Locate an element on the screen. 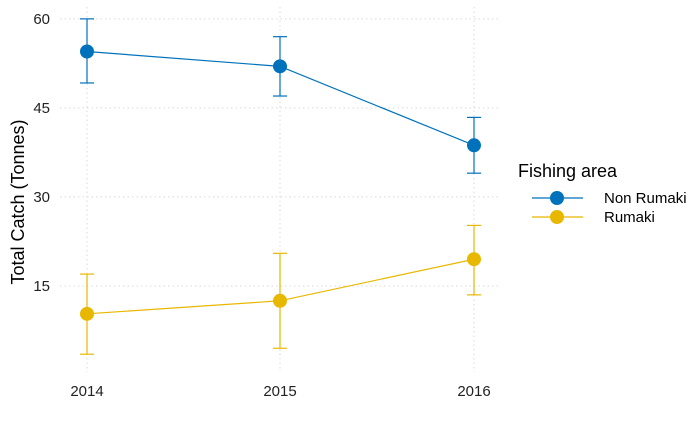 Image resolution: width=700 pixels, height=432 pixels. legend-item: Non Rumaki is located at coordinates (609, 198).